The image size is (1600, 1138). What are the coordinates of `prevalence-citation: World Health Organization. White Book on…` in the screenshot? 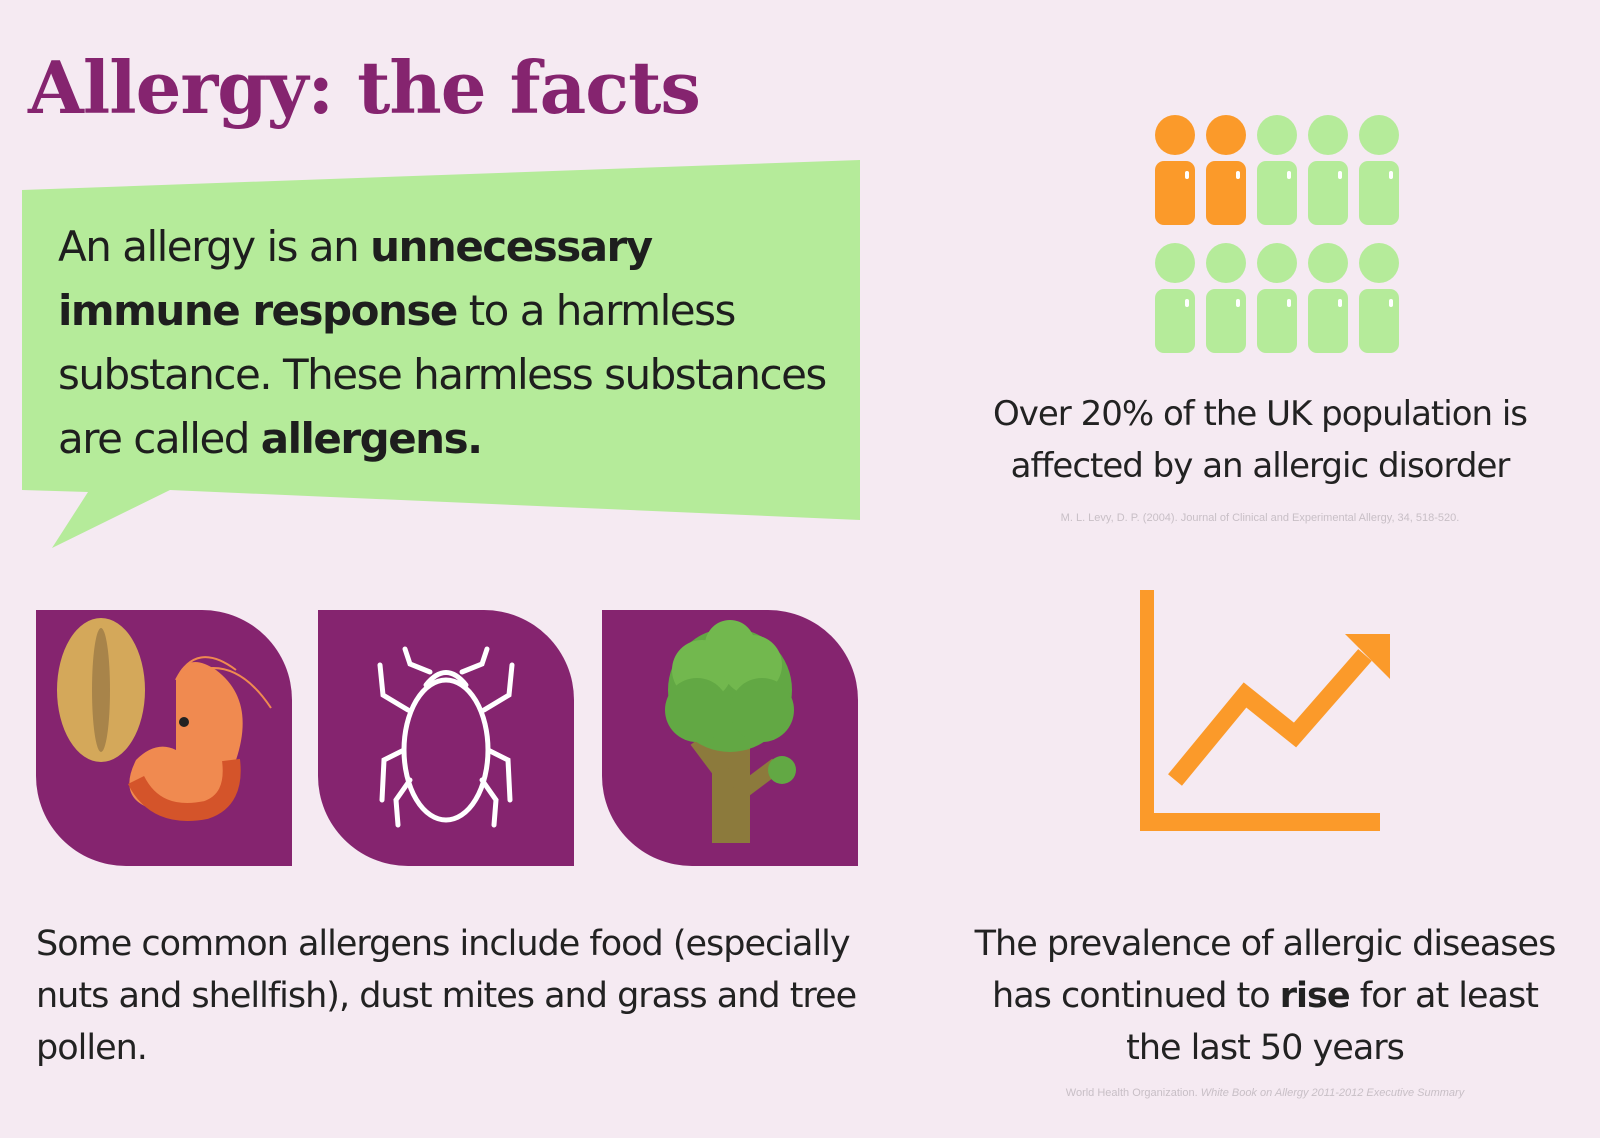 It's located at (1265, 1093).